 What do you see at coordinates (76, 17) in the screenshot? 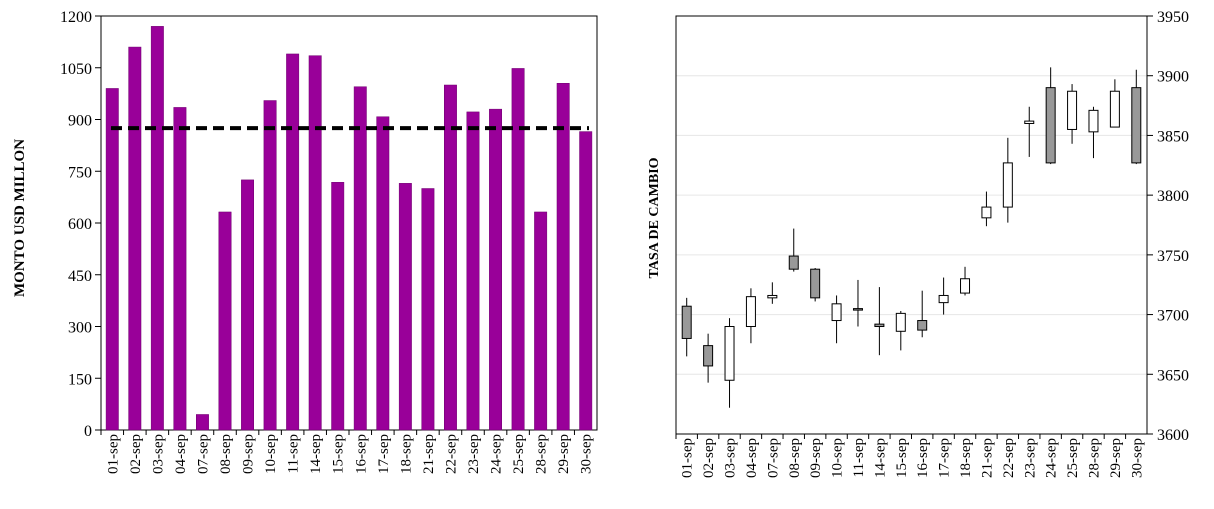
I see `y-tick-label: 1200` at bounding box center [76, 17].